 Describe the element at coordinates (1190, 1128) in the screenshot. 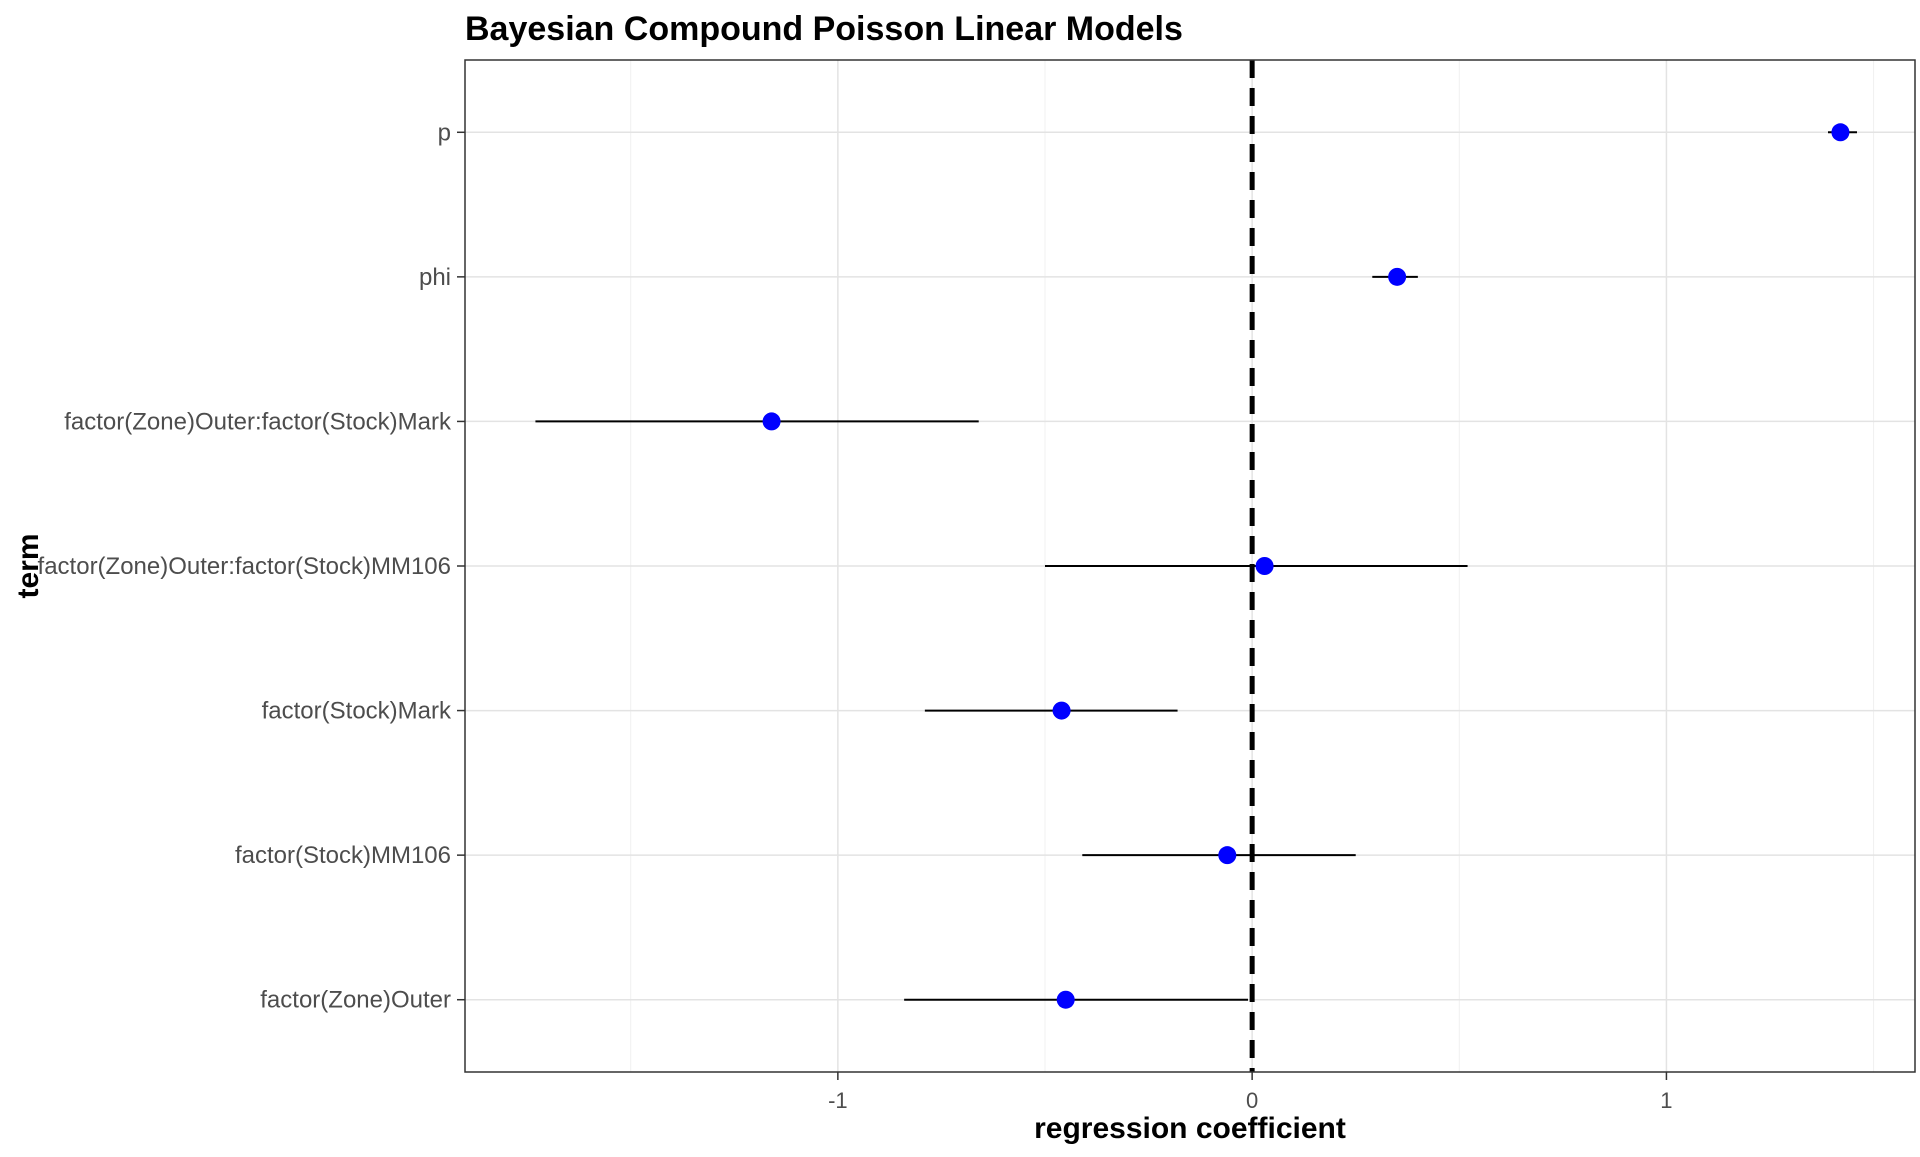

I see `x-axis-title: regression coefficient` at that location.